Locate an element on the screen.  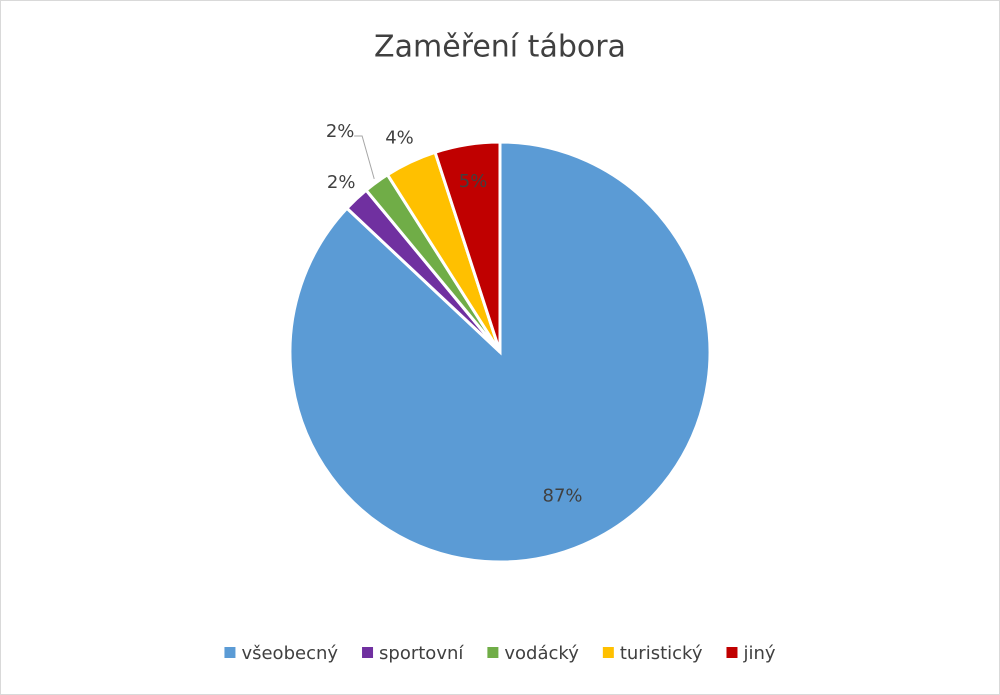
legend: všeobecný sportovní vodácký turistický jiný is located at coordinates (500, 653).